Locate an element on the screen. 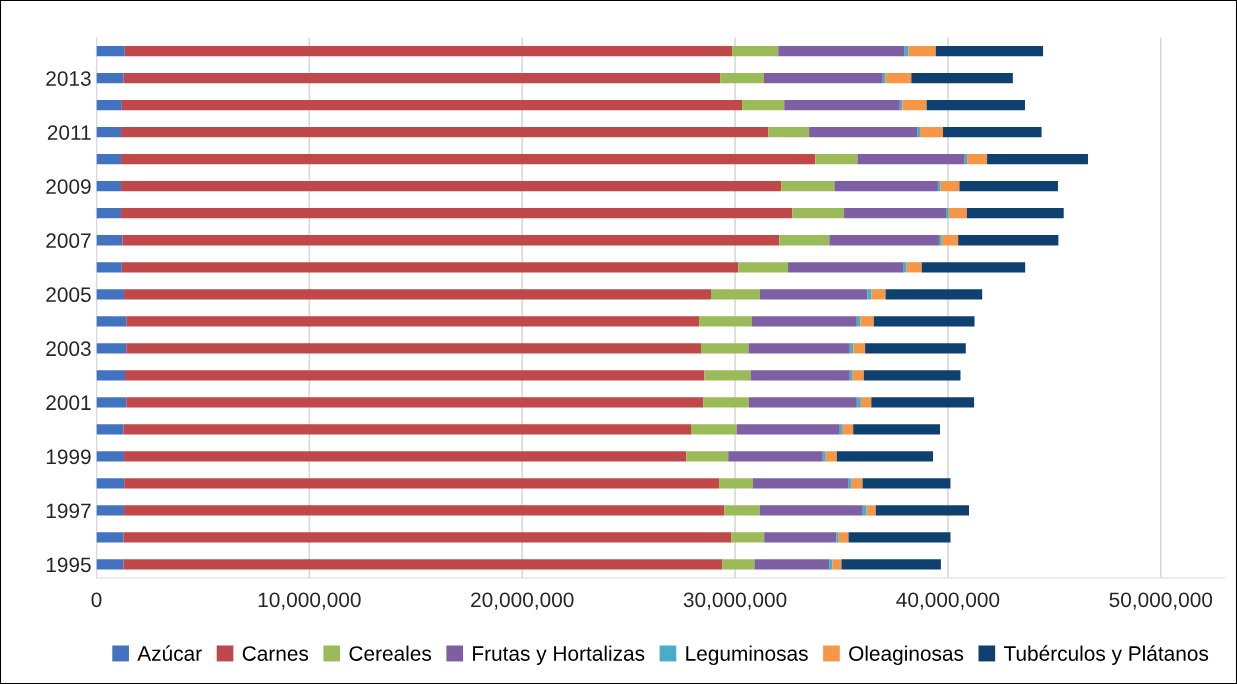 The width and height of the screenshot is (1237, 684). x-tick-label: 0 is located at coordinates (96, 600).